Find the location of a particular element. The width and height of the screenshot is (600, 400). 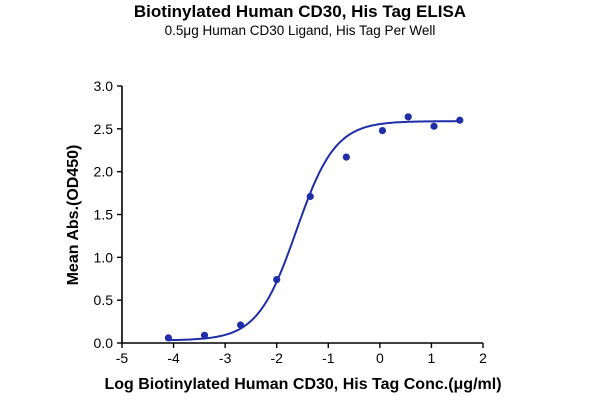

x-tick-label: -2 is located at coordinates (276, 358).